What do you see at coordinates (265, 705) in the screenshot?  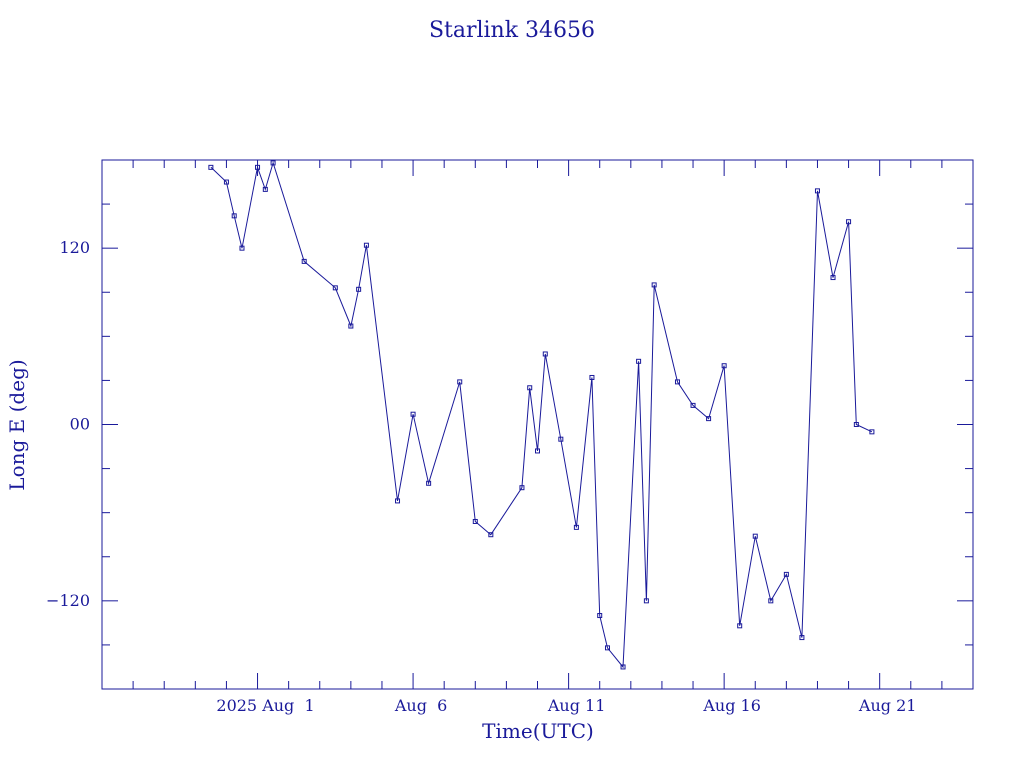 I see `x-tick-label: 2025 Aug 1` at bounding box center [265, 705].